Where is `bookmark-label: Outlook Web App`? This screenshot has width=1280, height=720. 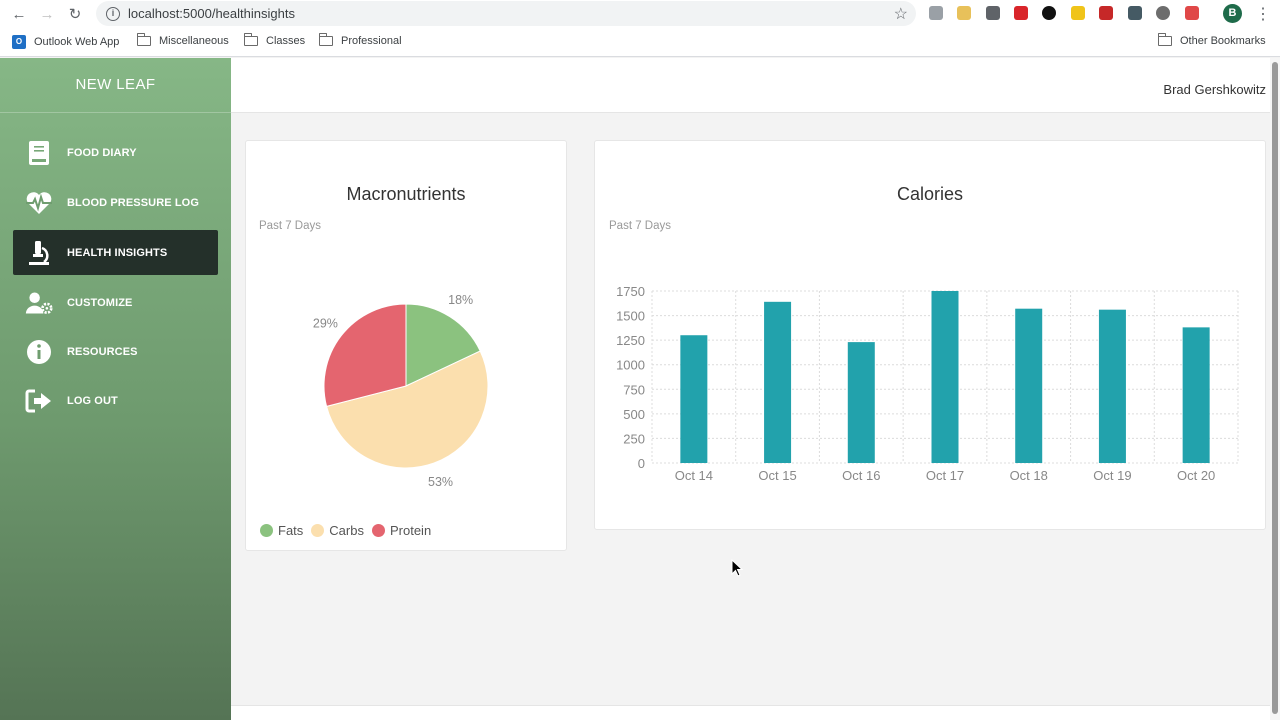 bookmark-label: Outlook Web App is located at coordinates (77, 42).